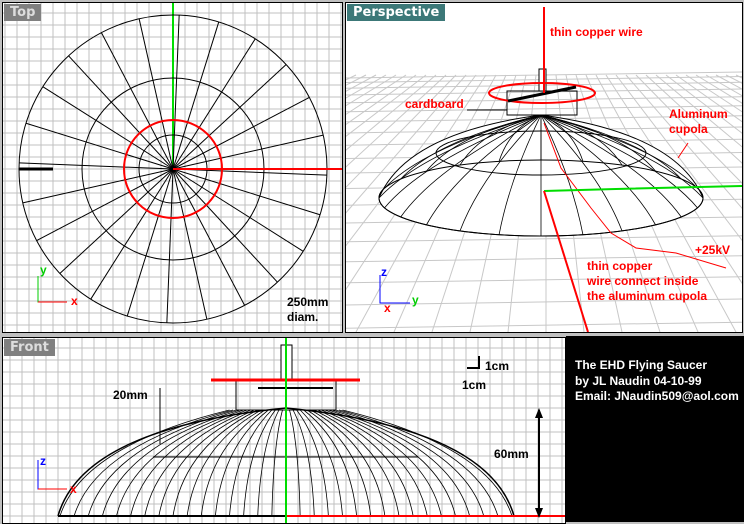 The width and height of the screenshot is (744, 524). What do you see at coordinates (308, 302) in the screenshot?
I see `diameter-label: 250mm` at bounding box center [308, 302].